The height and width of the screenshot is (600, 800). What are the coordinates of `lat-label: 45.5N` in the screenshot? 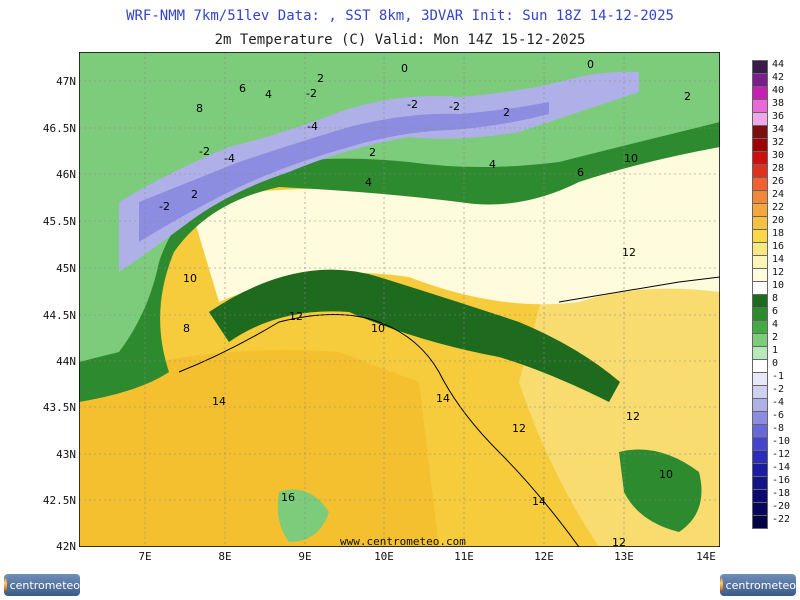 It's located at (59, 221).